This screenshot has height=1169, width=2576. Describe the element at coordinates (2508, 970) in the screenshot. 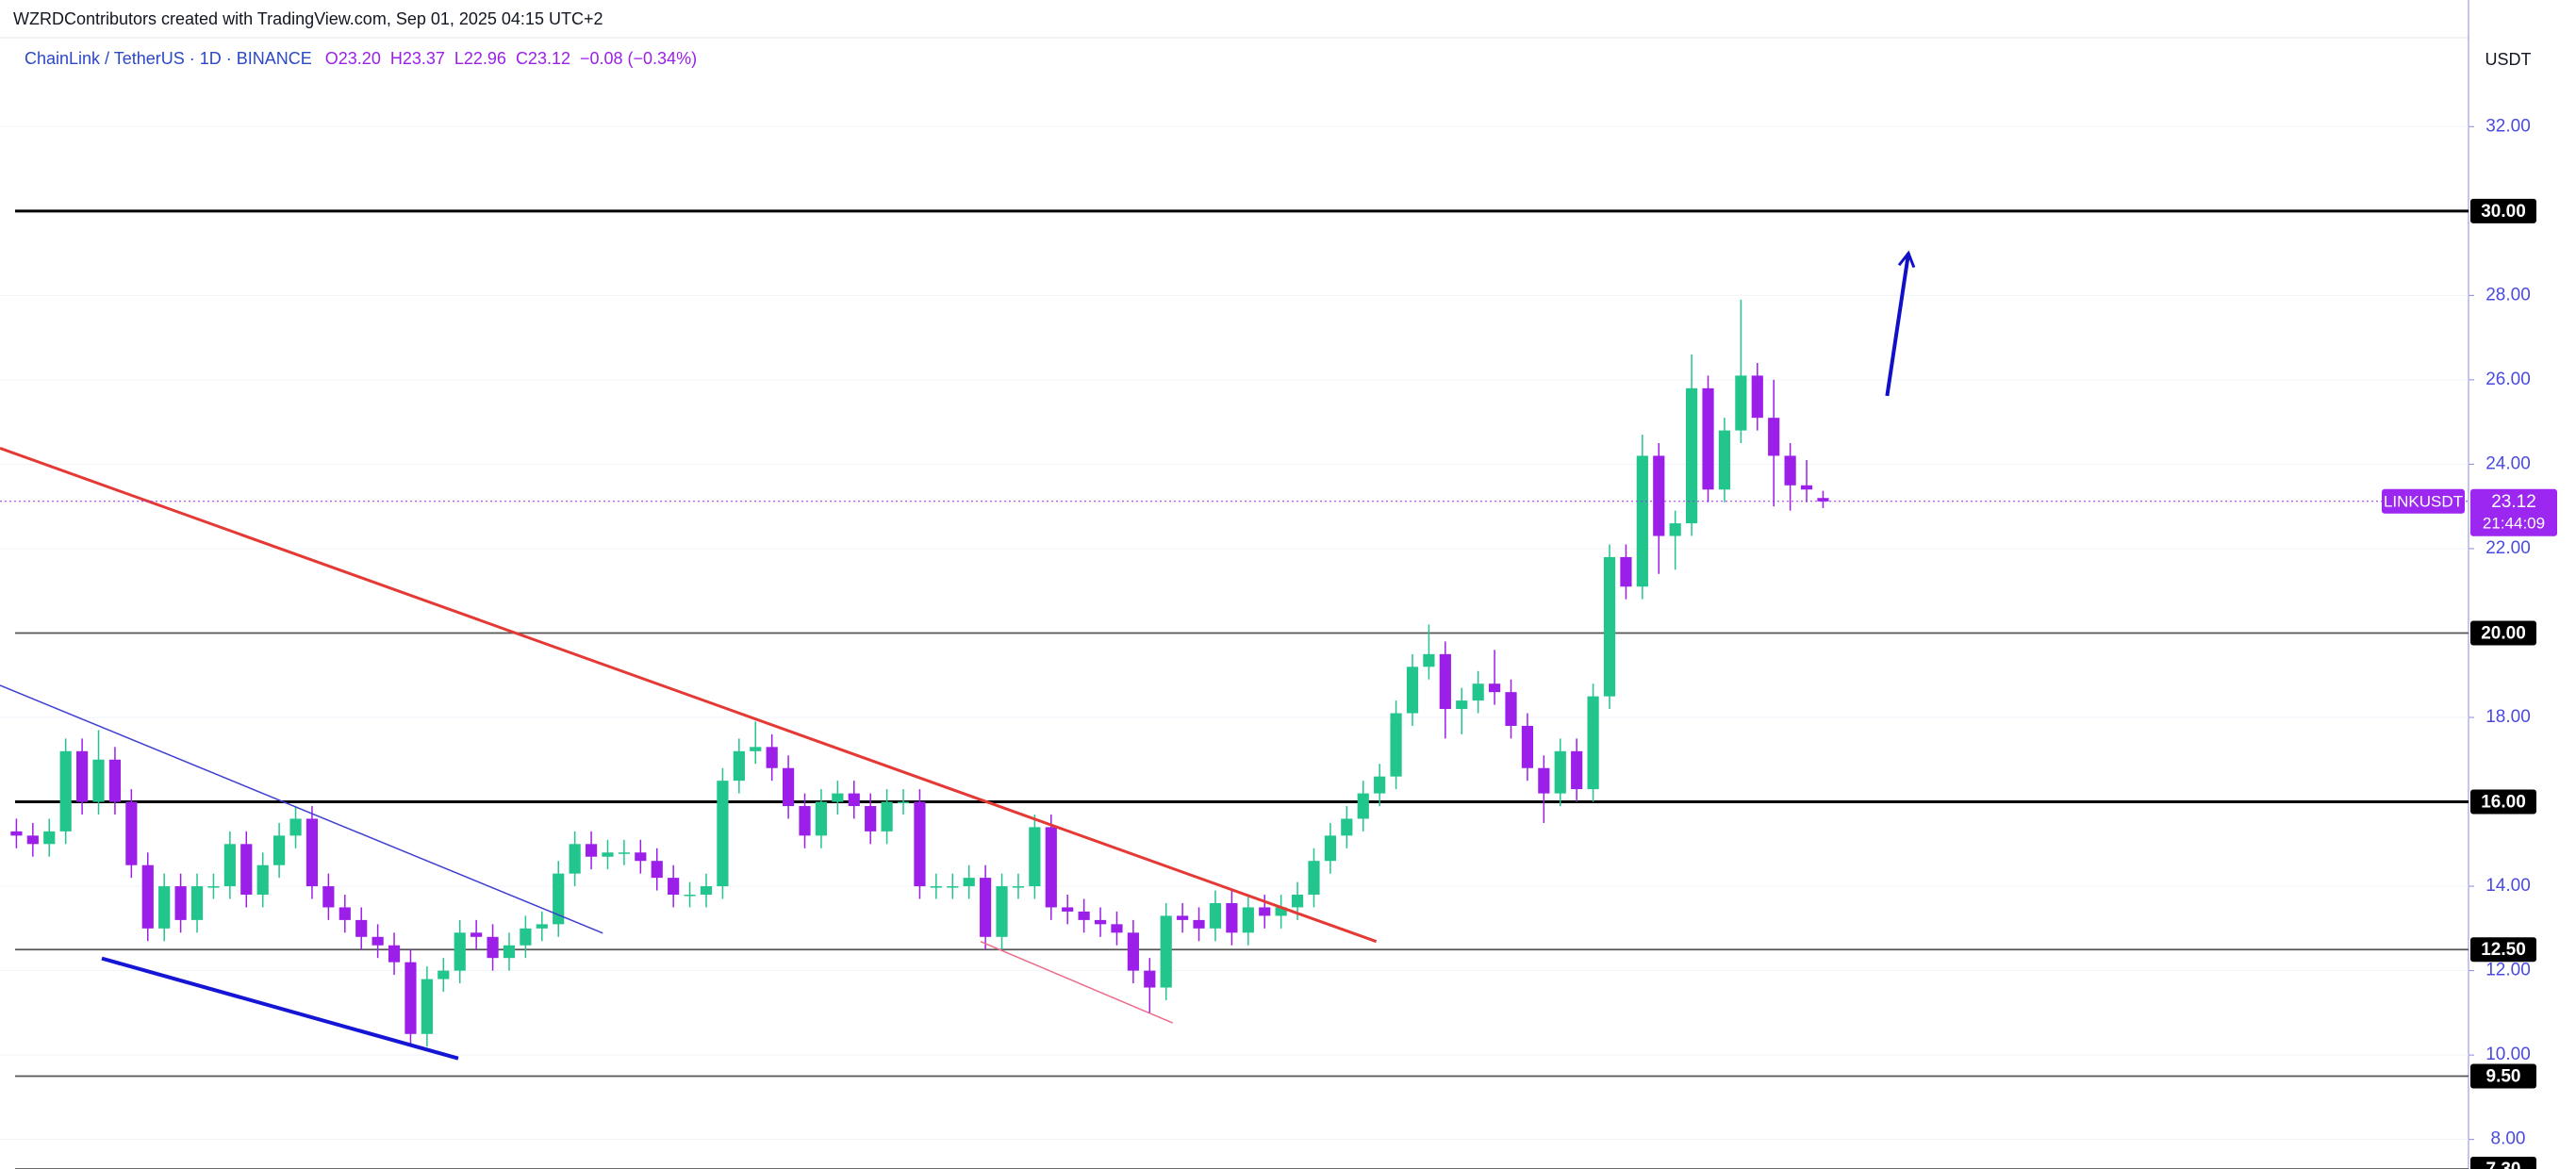

I see `y-tick-label: 12.00` at that location.